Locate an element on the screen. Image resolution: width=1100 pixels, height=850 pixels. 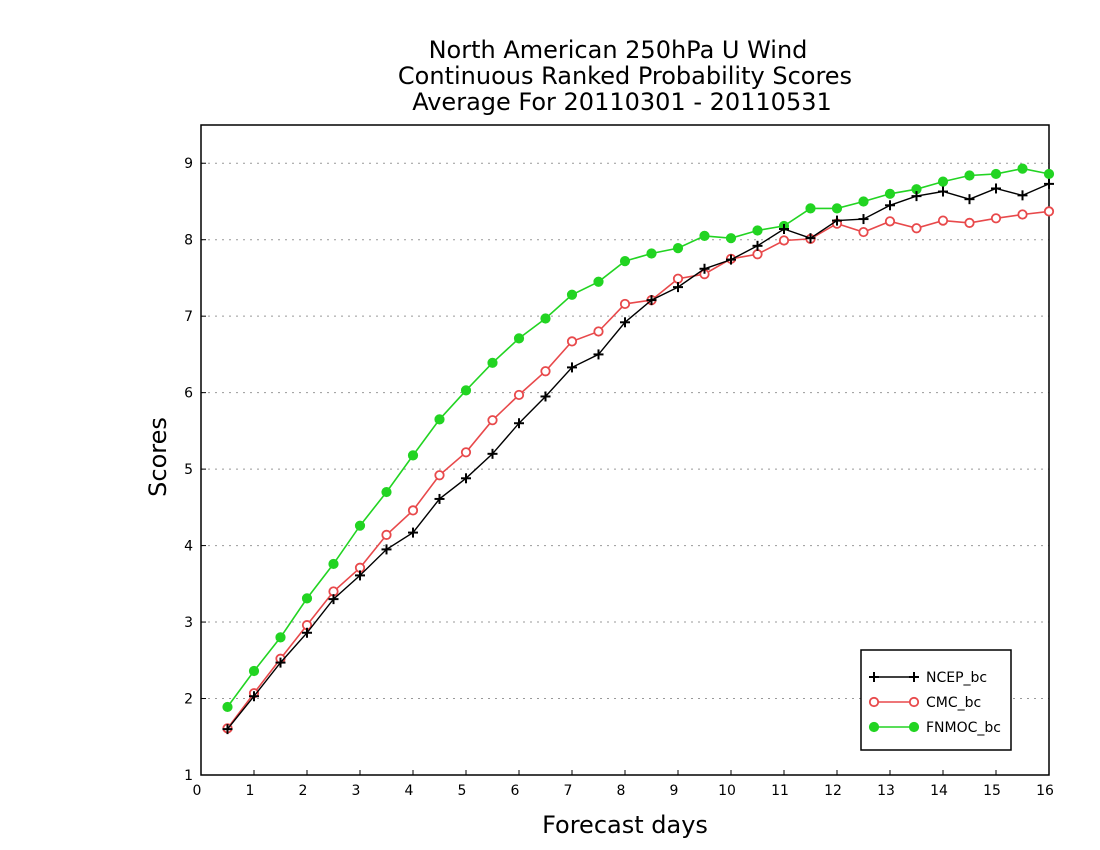
y-tick-label: 5 is located at coordinates (188, 470).